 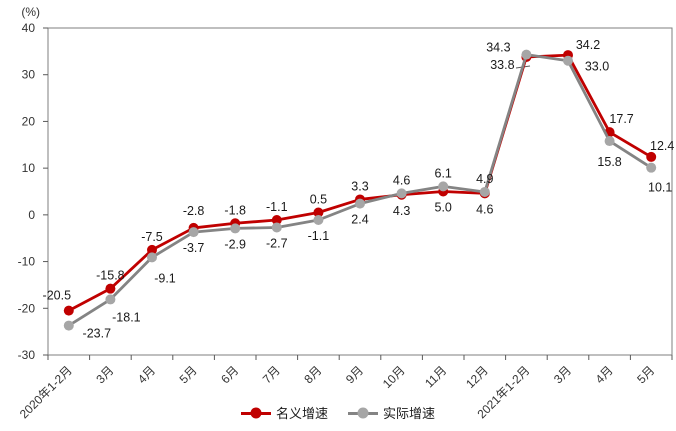 What do you see at coordinates (29, 121) in the screenshot?
I see `y-axis-tick-label: 20` at bounding box center [29, 121].